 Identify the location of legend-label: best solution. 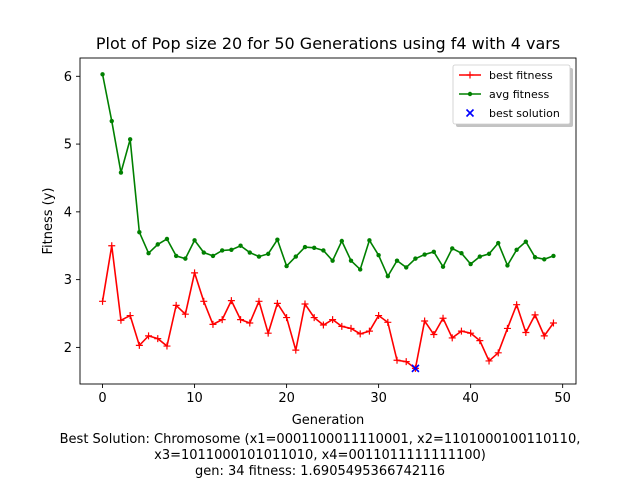
(524, 113).